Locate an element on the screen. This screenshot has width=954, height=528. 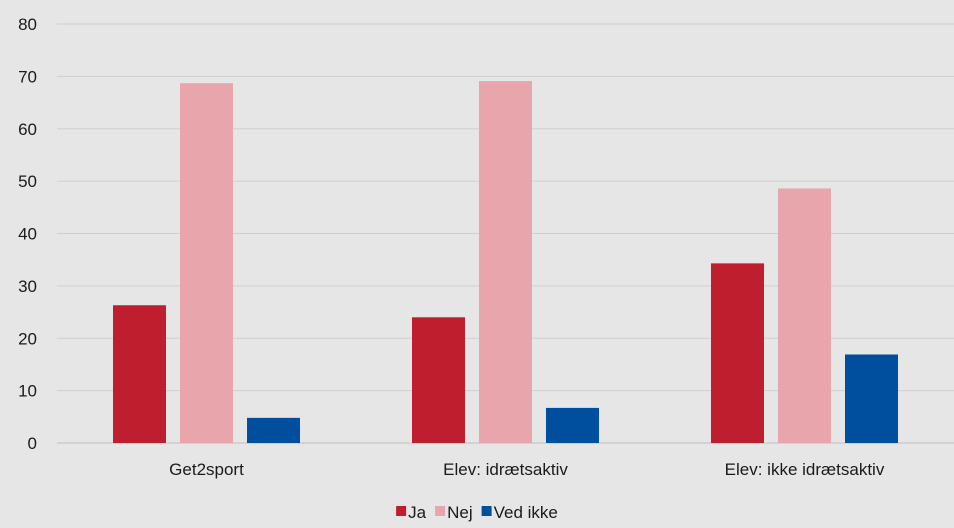
legend-item: Nej is located at coordinates (454, 512).